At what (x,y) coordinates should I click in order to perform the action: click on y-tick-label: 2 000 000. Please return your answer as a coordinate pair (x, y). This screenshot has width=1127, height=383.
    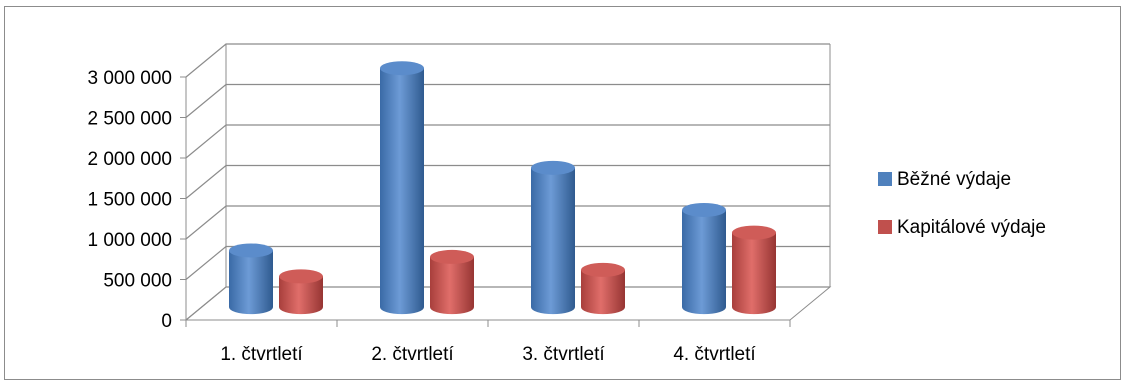
    Looking at the image, I should click on (129, 159).